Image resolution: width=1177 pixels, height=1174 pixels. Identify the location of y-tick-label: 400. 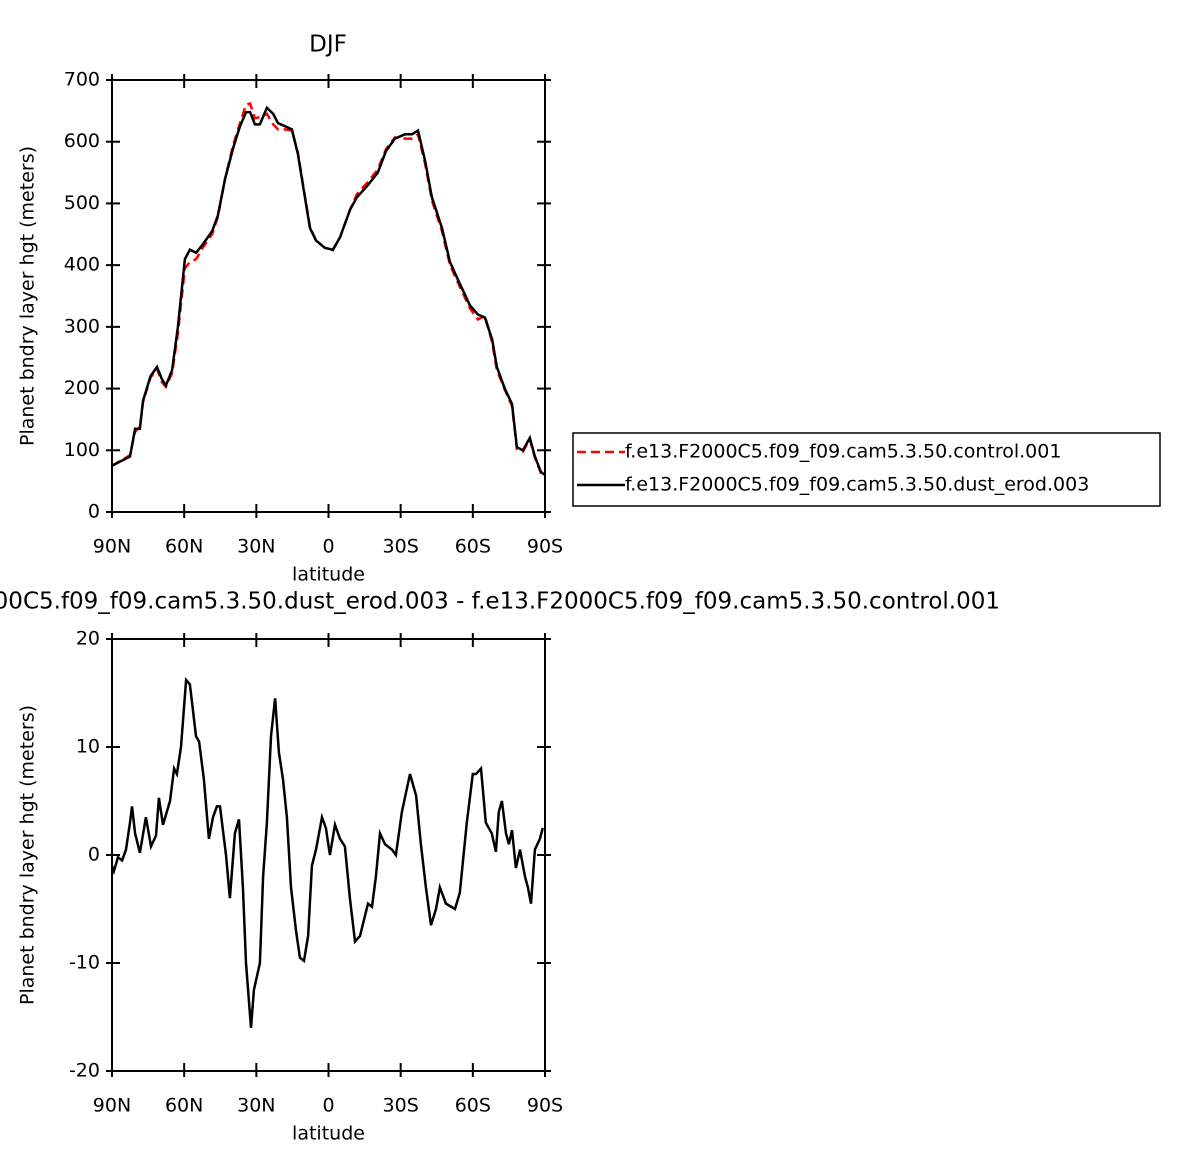
(82, 265).